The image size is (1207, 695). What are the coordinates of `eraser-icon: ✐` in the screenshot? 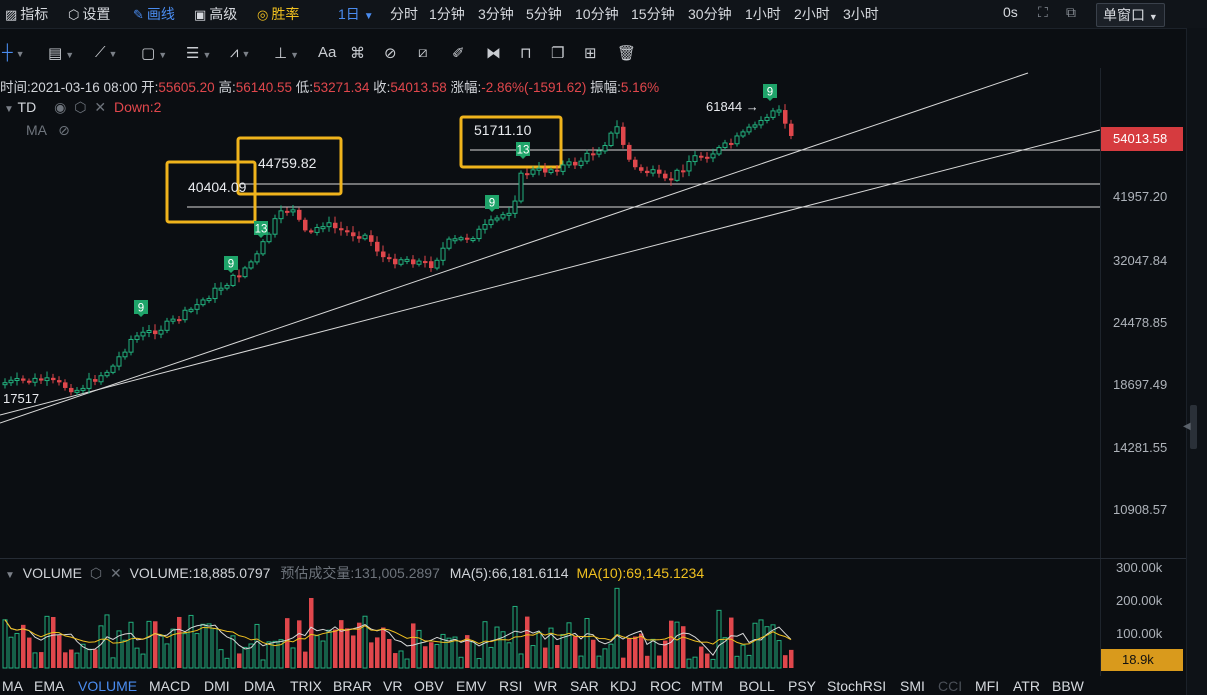 It's located at (458, 53).